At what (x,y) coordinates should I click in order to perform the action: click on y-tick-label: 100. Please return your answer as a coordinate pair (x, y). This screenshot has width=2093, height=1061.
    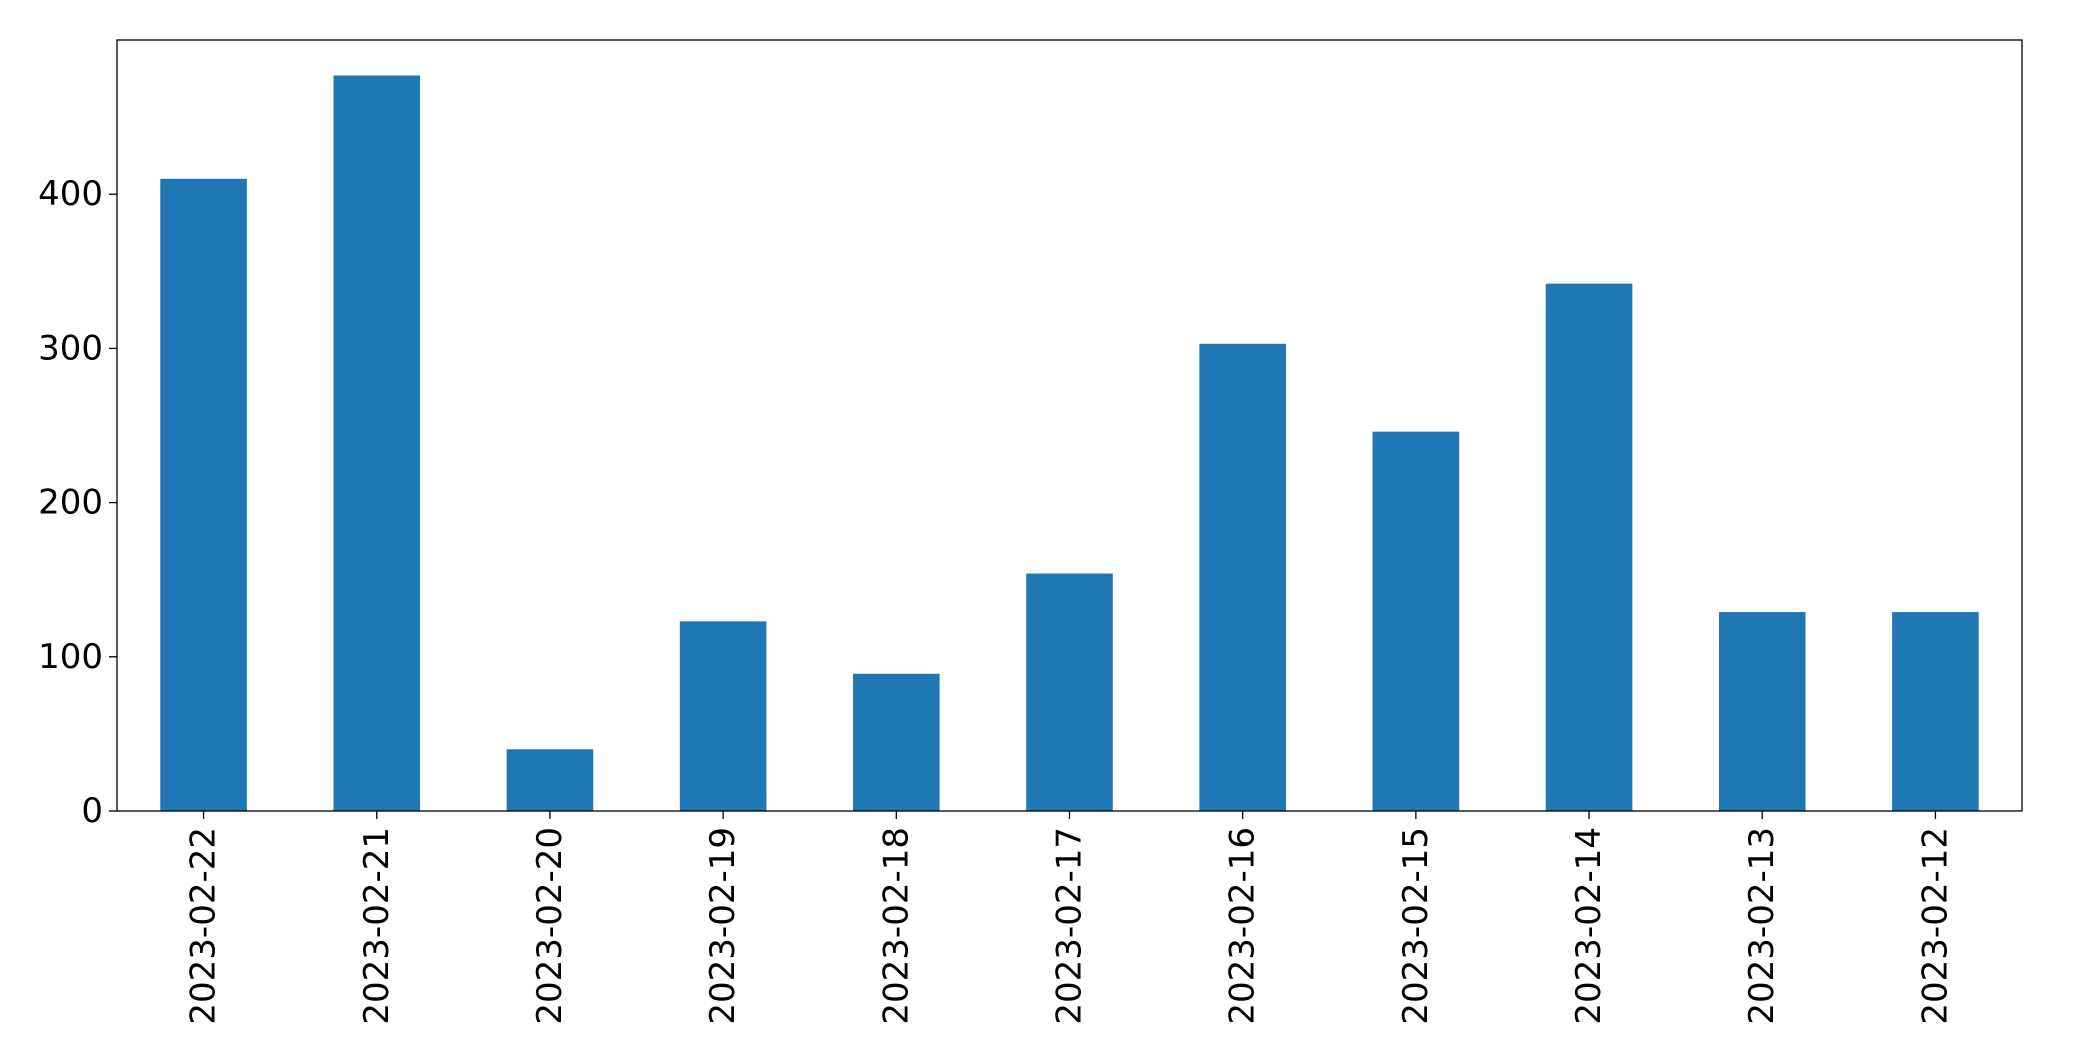
    Looking at the image, I should click on (70, 657).